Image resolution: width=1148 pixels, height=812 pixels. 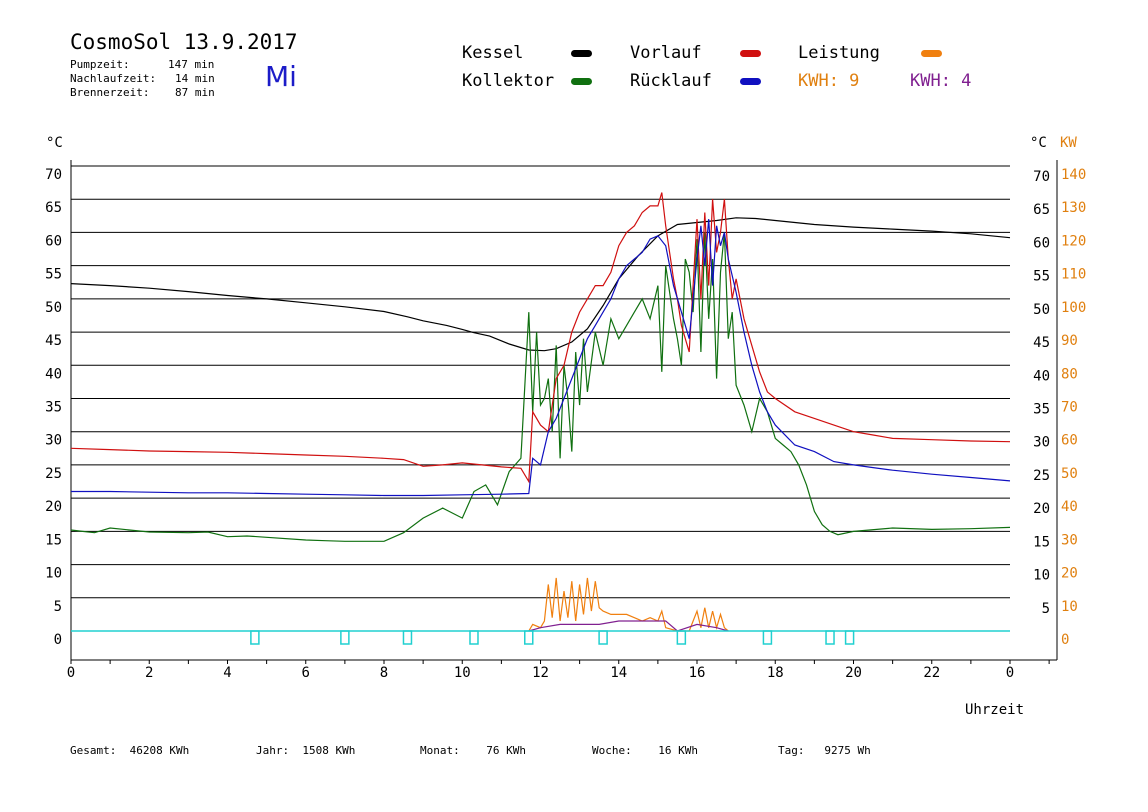 What do you see at coordinates (191, 64) in the screenshot?
I see `info-pumpzeit-value: 147 min` at bounding box center [191, 64].